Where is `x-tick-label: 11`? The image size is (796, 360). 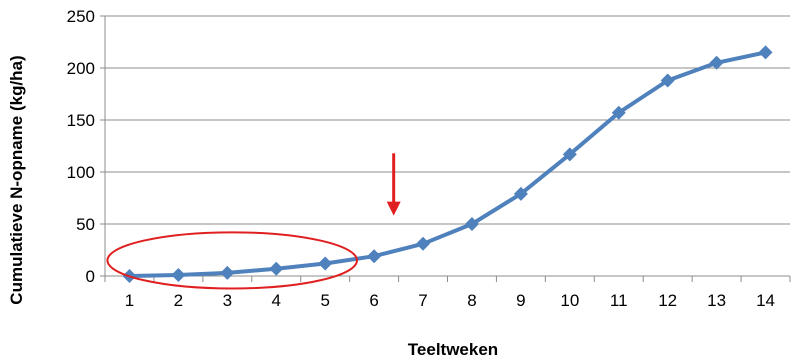 x-tick-label: 11 is located at coordinates (619, 300).